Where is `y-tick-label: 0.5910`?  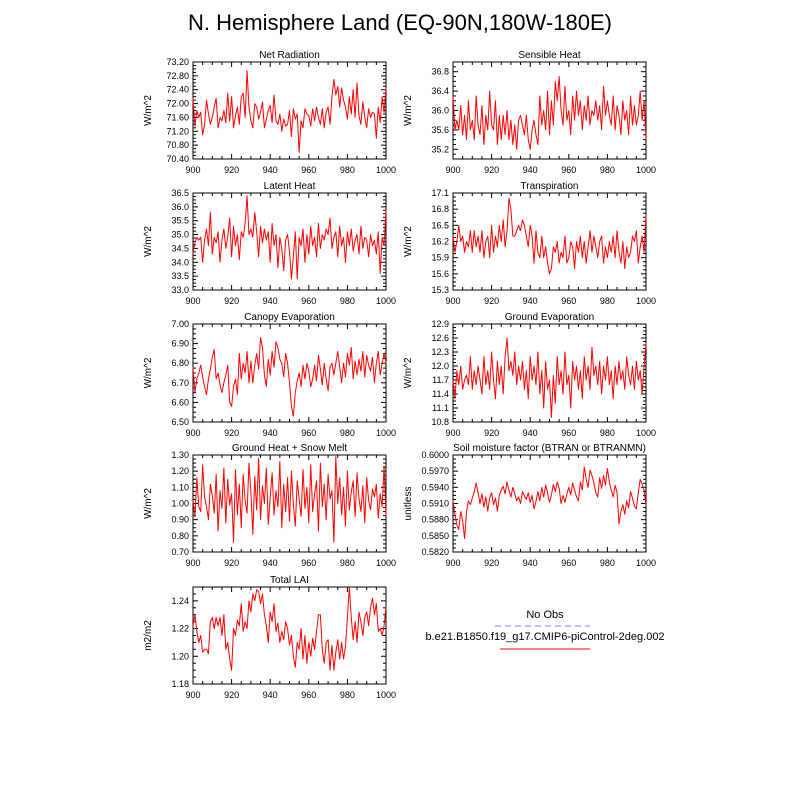 y-tick-label: 0.5910 is located at coordinates (435, 504).